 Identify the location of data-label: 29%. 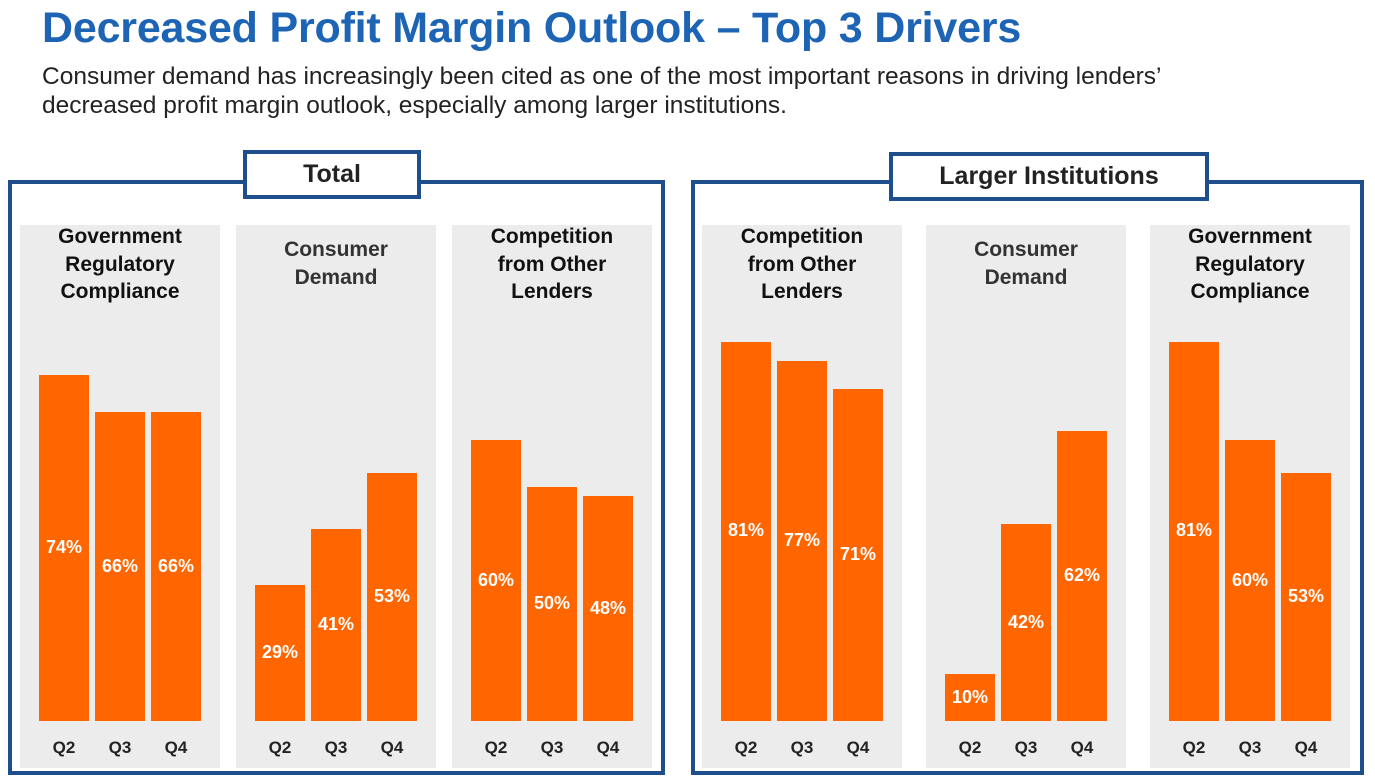
(280, 652).